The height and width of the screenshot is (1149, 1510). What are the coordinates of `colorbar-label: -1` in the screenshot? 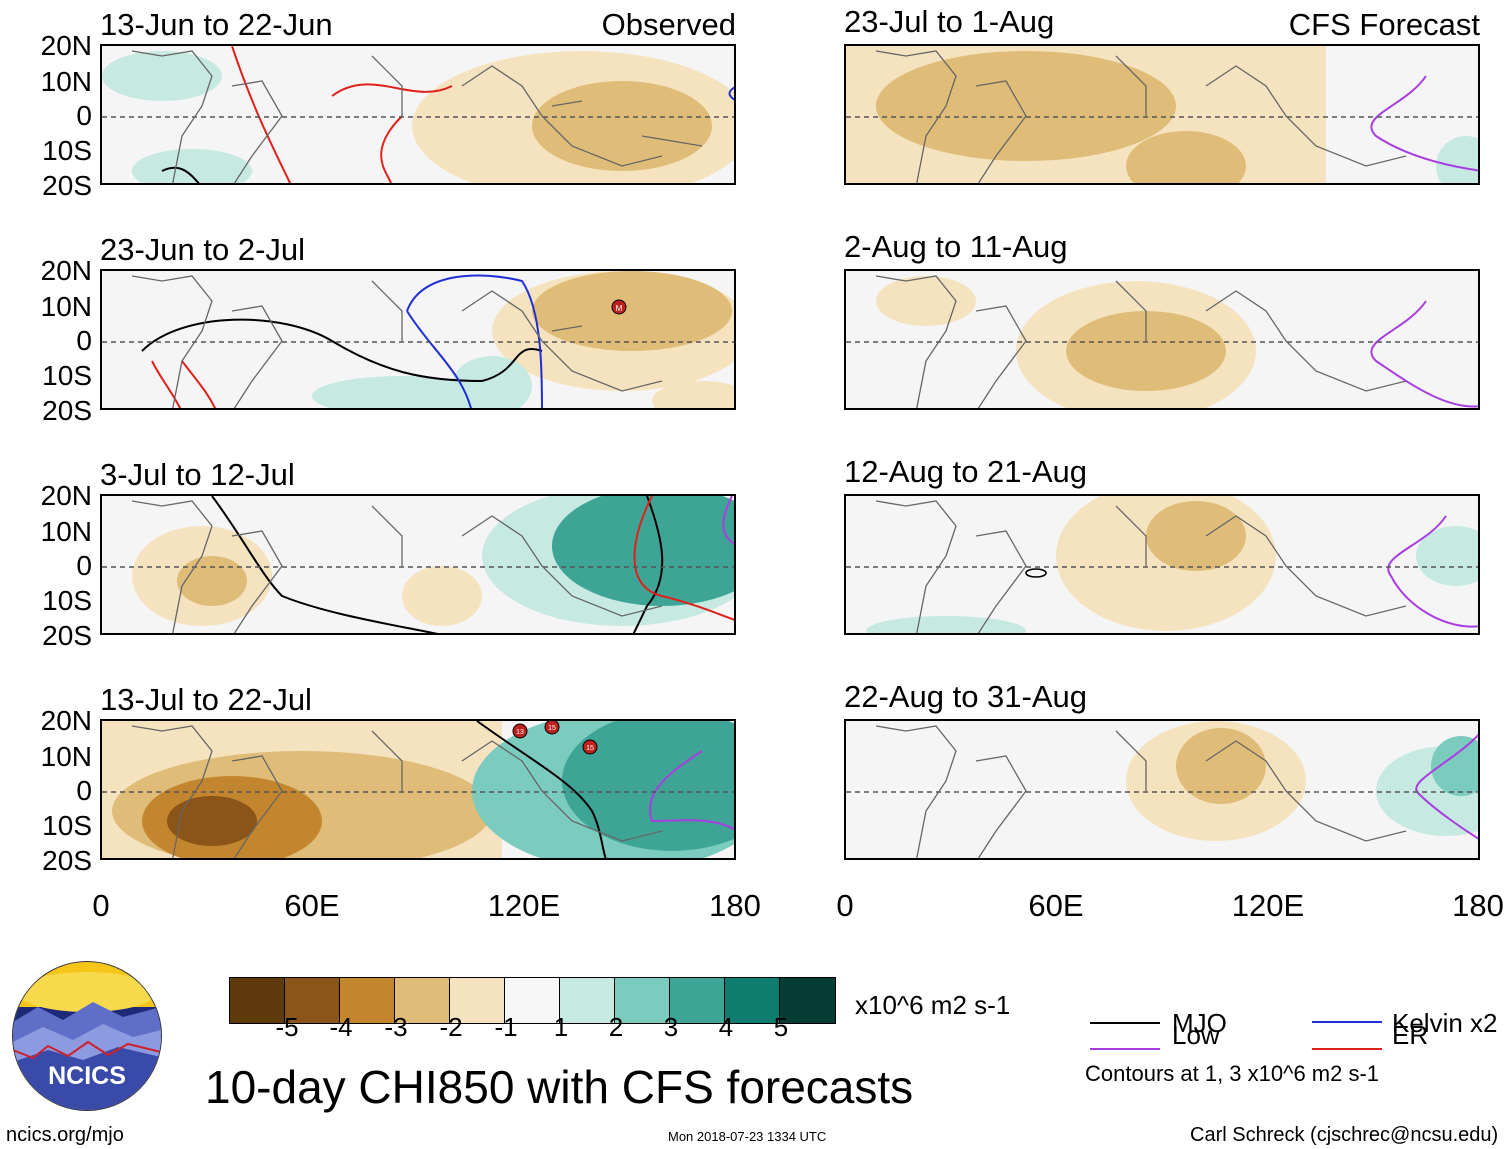 It's located at (506, 1027).